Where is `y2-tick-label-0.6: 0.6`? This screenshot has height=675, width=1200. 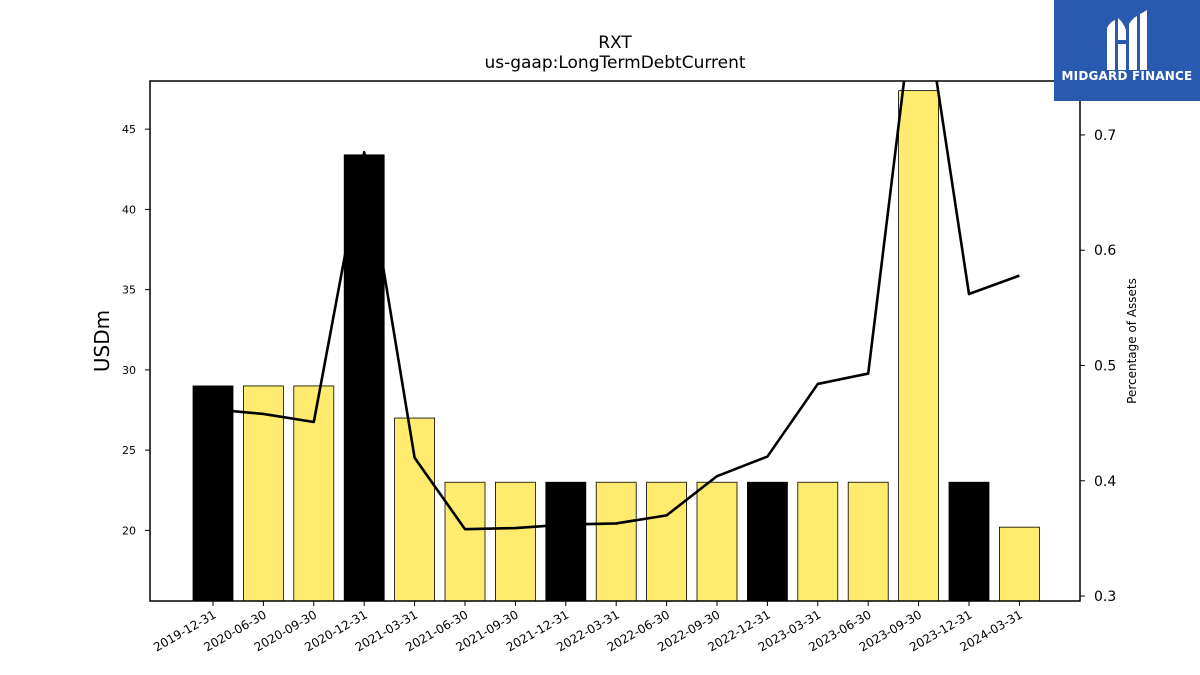 y2-tick-label-0.6: 0.6 is located at coordinates (1105, 251).